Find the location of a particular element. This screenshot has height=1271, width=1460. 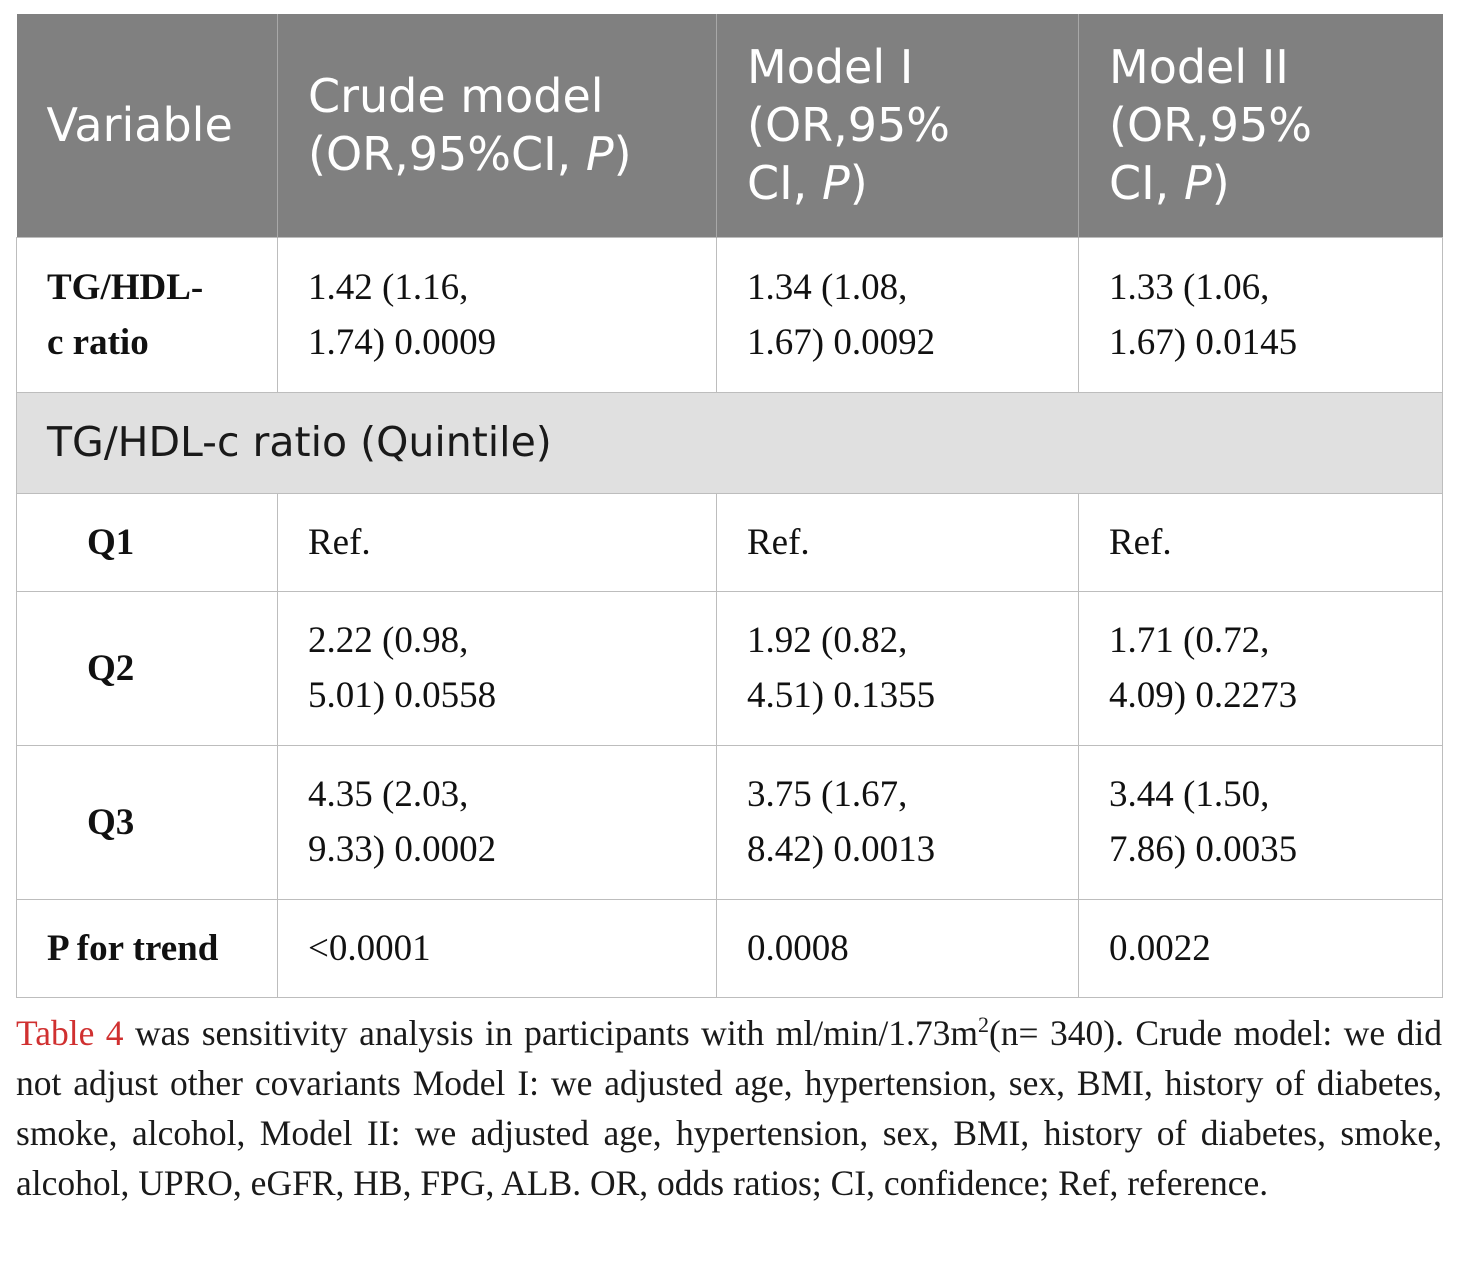

cell-line1: 1.71 (0.72, is located at coordinates (1189, 640).